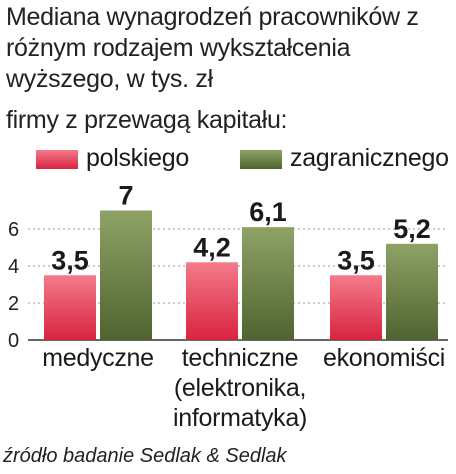  Describe the element at coordinates (240, 388) in the screenshot. I see `category-label: (elektronika,` at that location.